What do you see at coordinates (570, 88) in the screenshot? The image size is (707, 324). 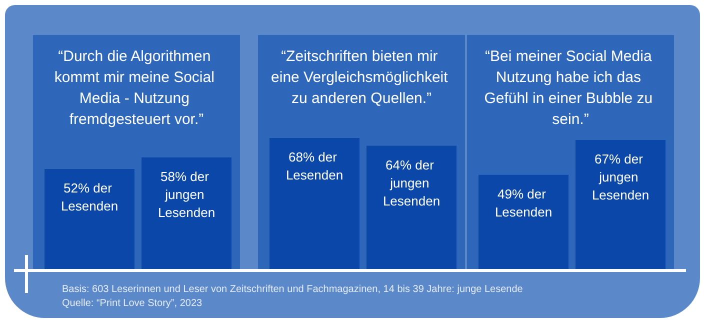 I see `chart-title: “Bei meiner Social Media Nutzung habe ich das Gefühl in einer Bubble zu sein.”` at bounding box center [570, 88].